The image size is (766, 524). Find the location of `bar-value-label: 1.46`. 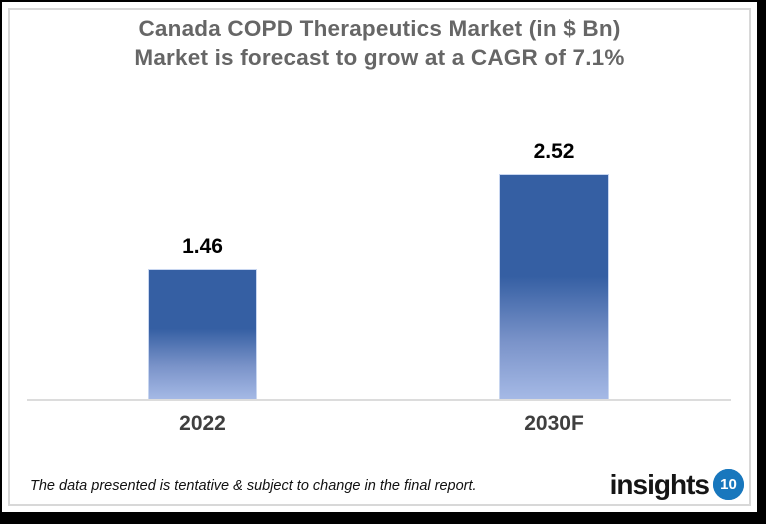

bar-value-label: 1.46 is located at coordinates (202, 246).